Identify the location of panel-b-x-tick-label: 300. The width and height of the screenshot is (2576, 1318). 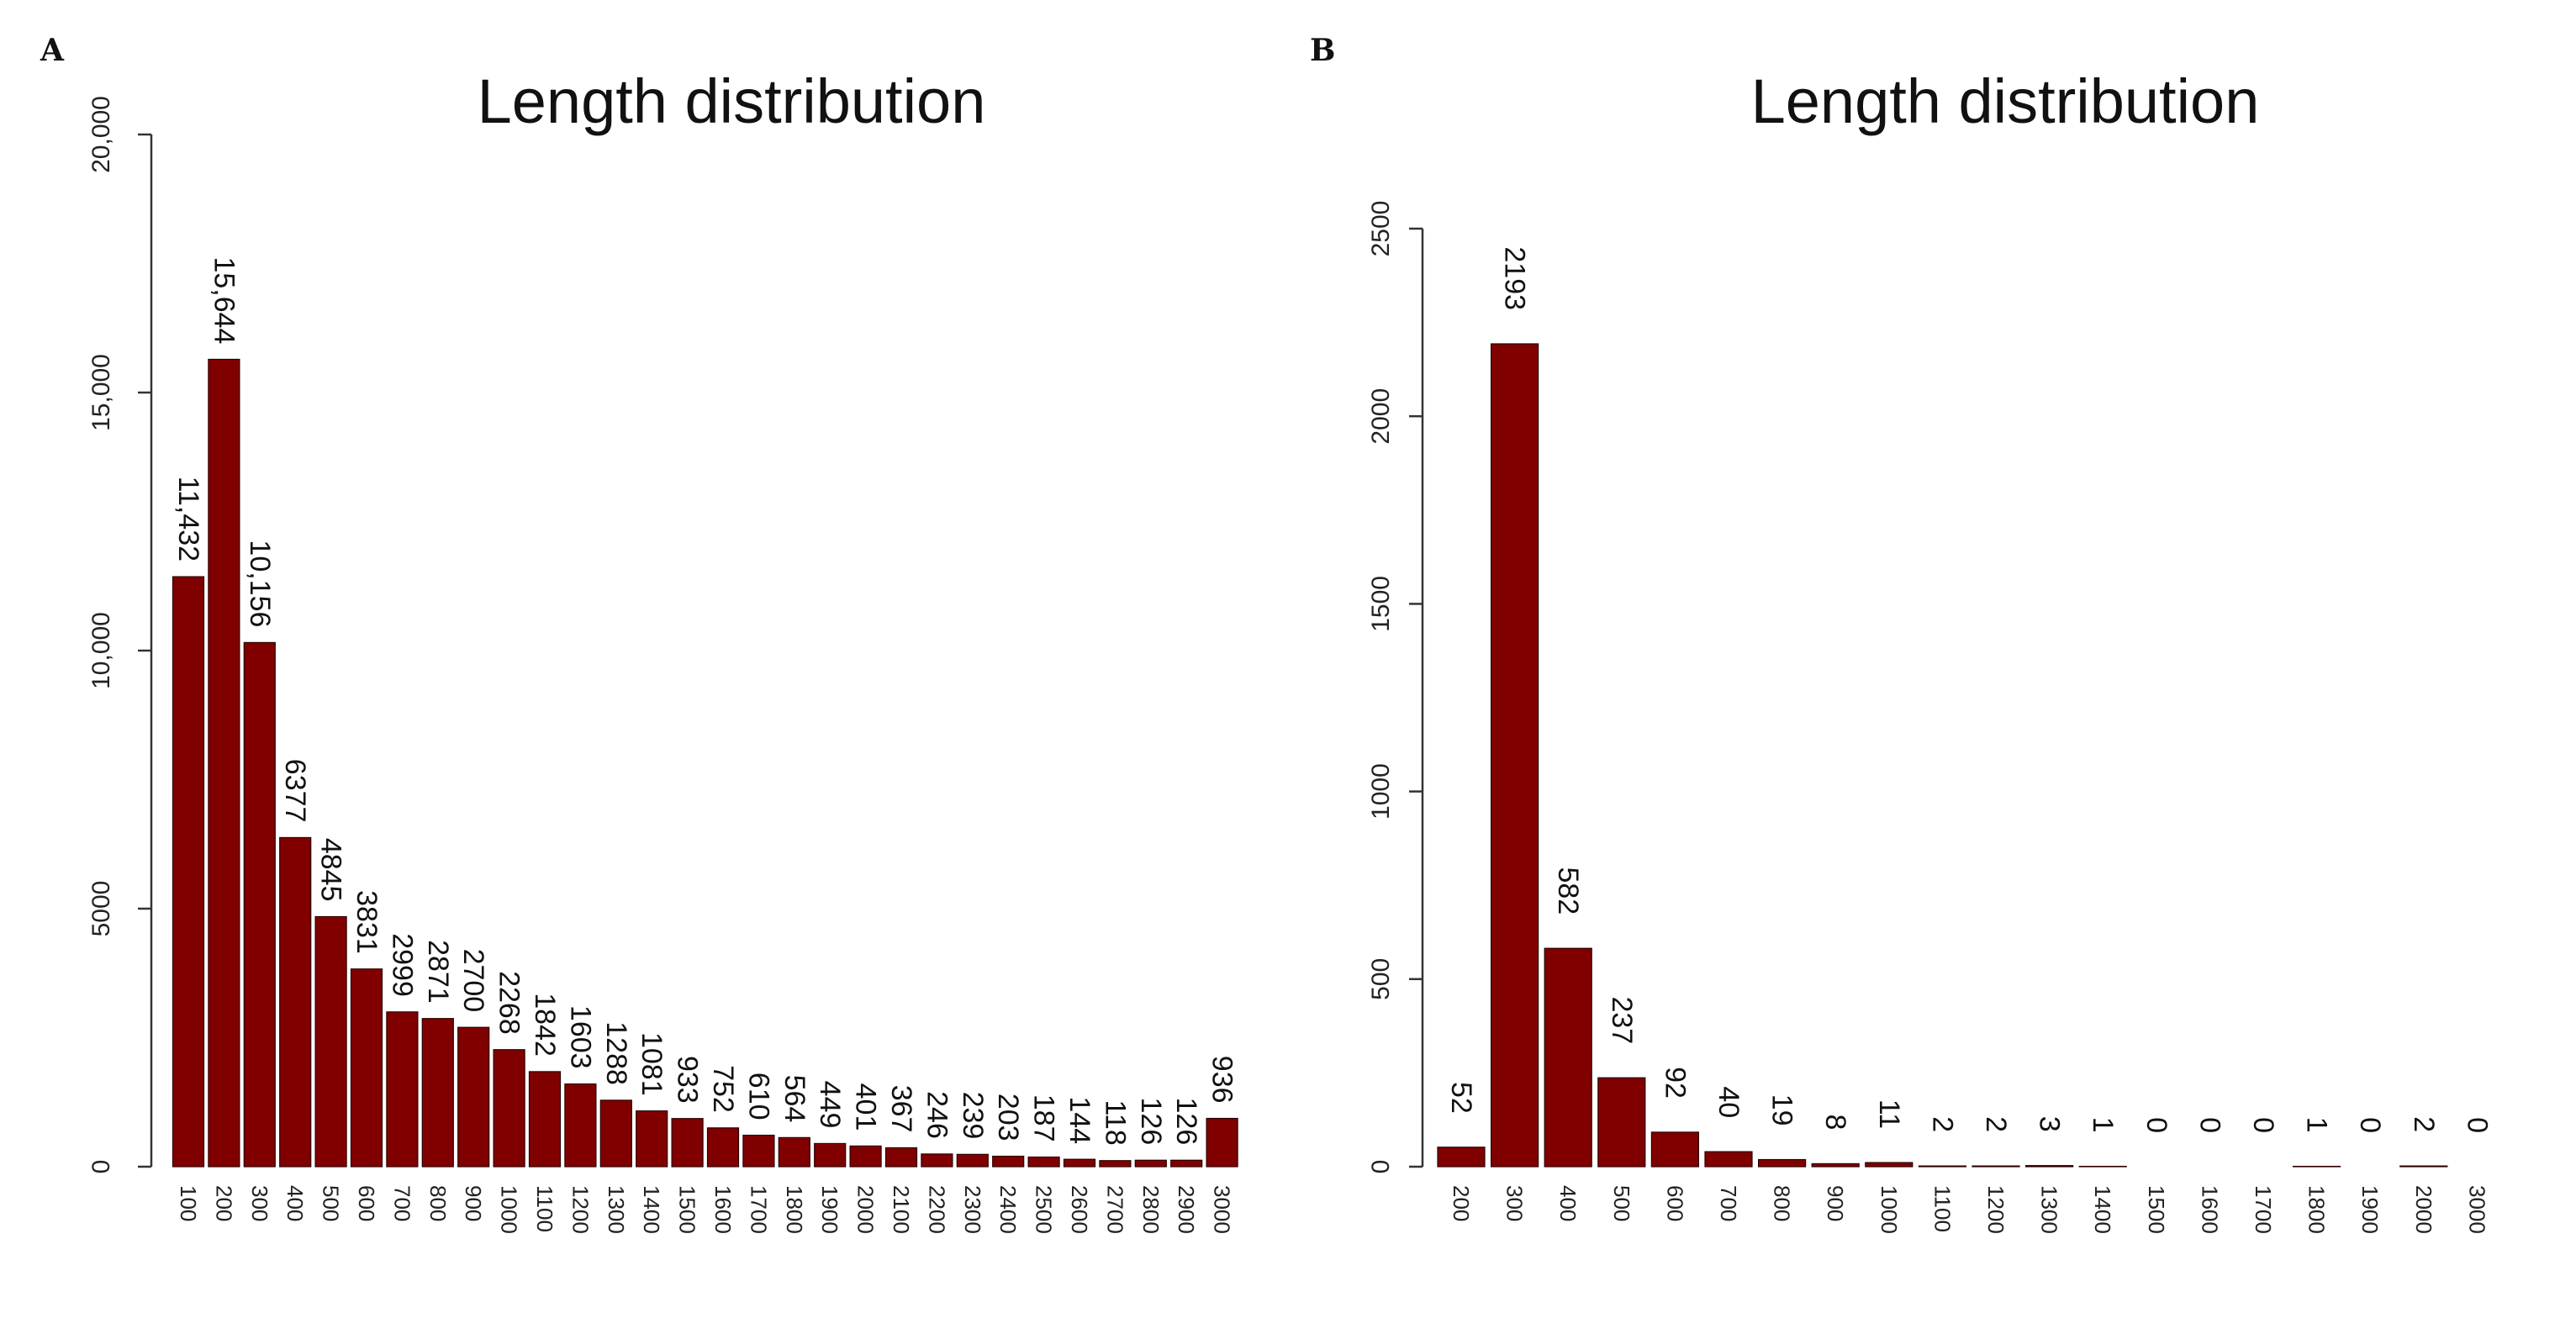
(1515, 1203).